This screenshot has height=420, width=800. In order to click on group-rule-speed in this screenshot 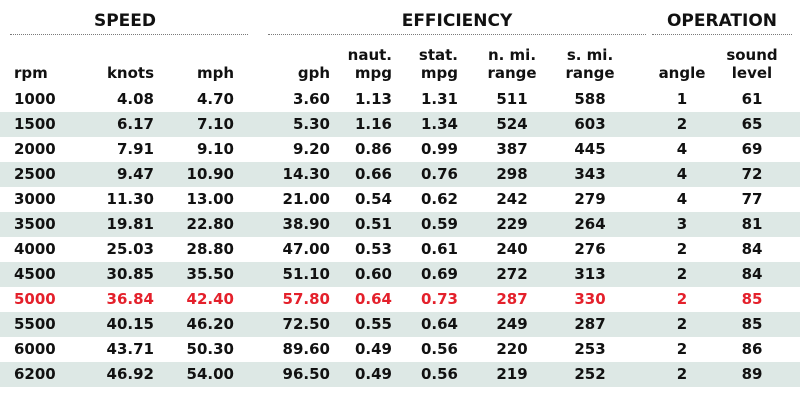, I will do `click(129, 34)`.